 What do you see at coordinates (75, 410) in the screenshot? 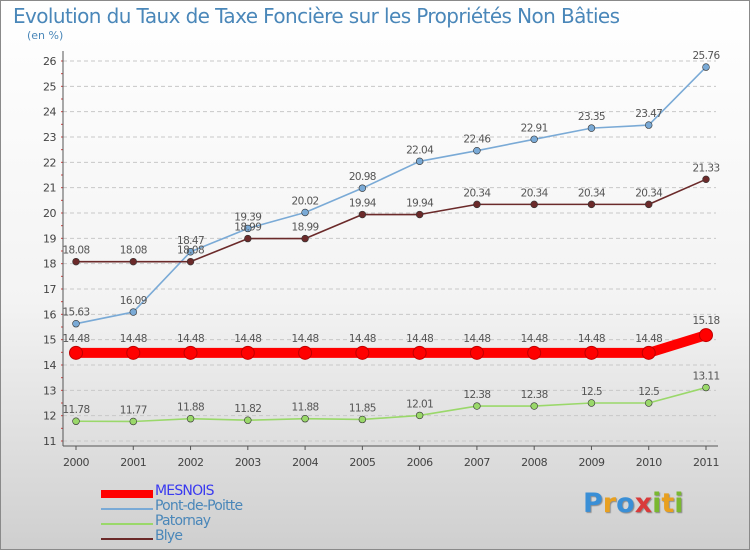
I see `data-label-patornay: 11.78` at bounding box center [75, 410].